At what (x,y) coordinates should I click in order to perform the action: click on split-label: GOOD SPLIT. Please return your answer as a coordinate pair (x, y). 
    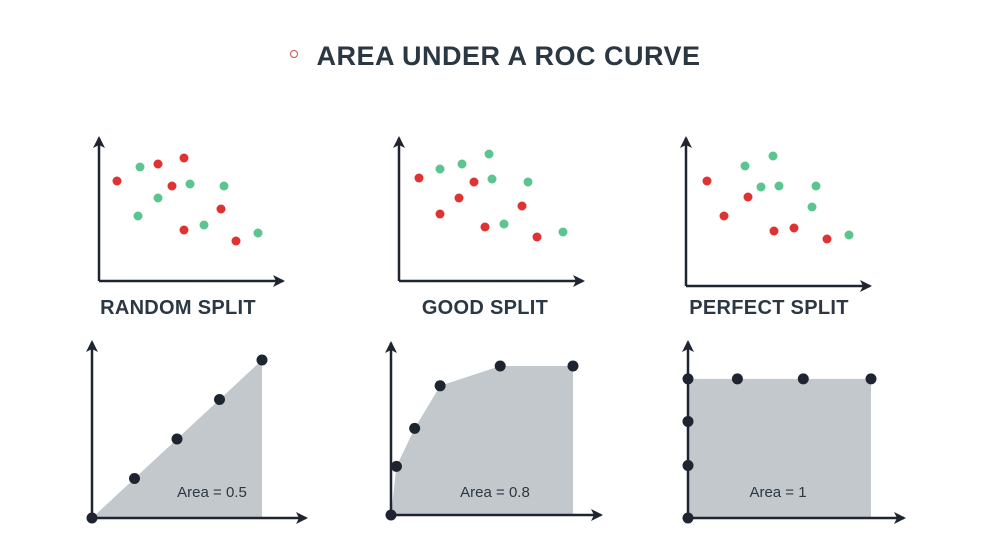
    Looking at the image, I should click on (485, 308).